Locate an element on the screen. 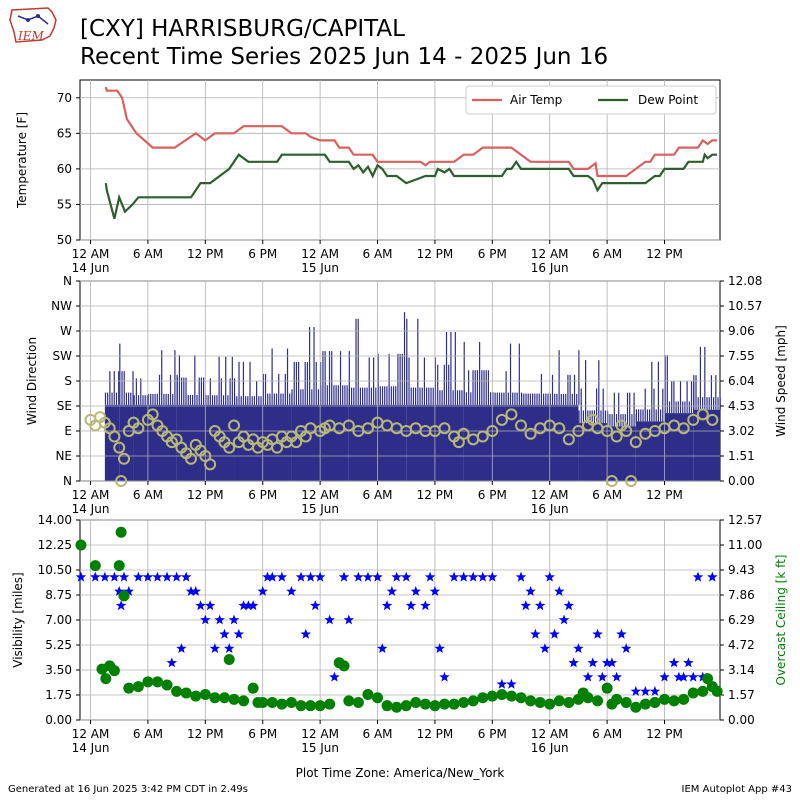 This screenshot has width=800, height=800. iem-logo: IEM is located at coordinates (35, 28).